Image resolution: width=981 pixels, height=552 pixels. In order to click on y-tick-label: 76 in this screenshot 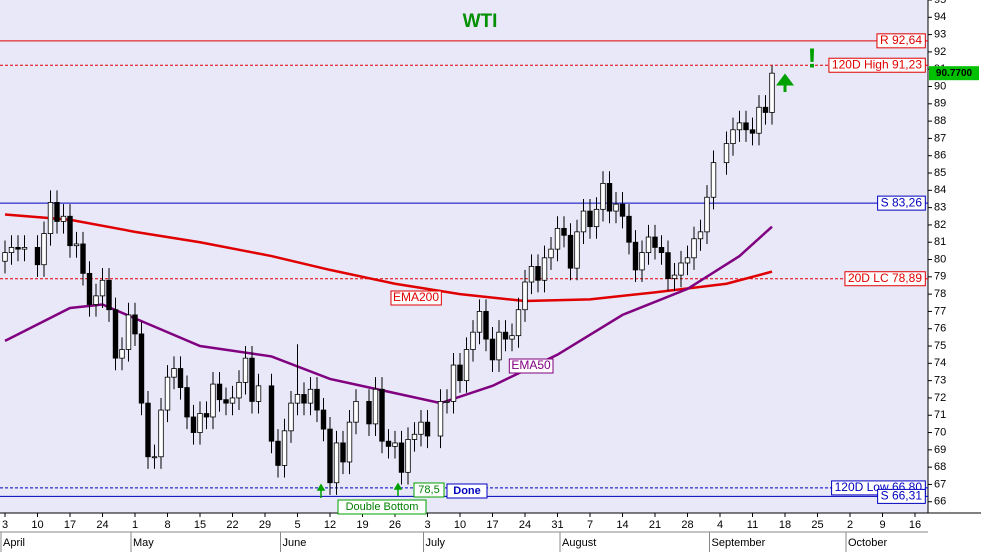, I will do `click(940, 329)`.